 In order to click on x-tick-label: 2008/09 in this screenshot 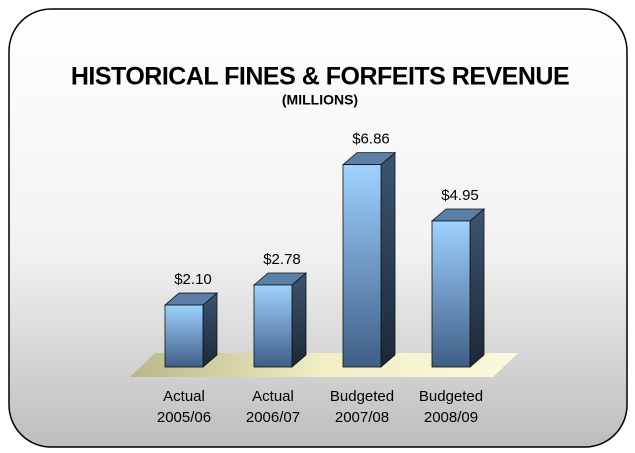, I will do `click(451, 417)`.